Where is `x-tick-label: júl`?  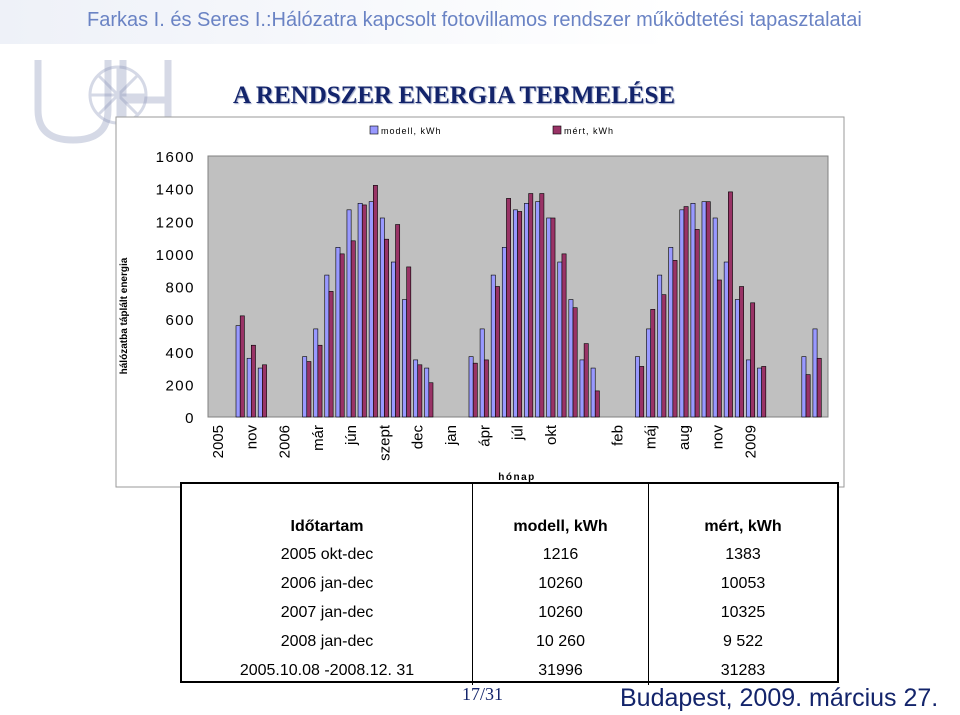
x-tick-label: júl is located at coordinates (518, 433).